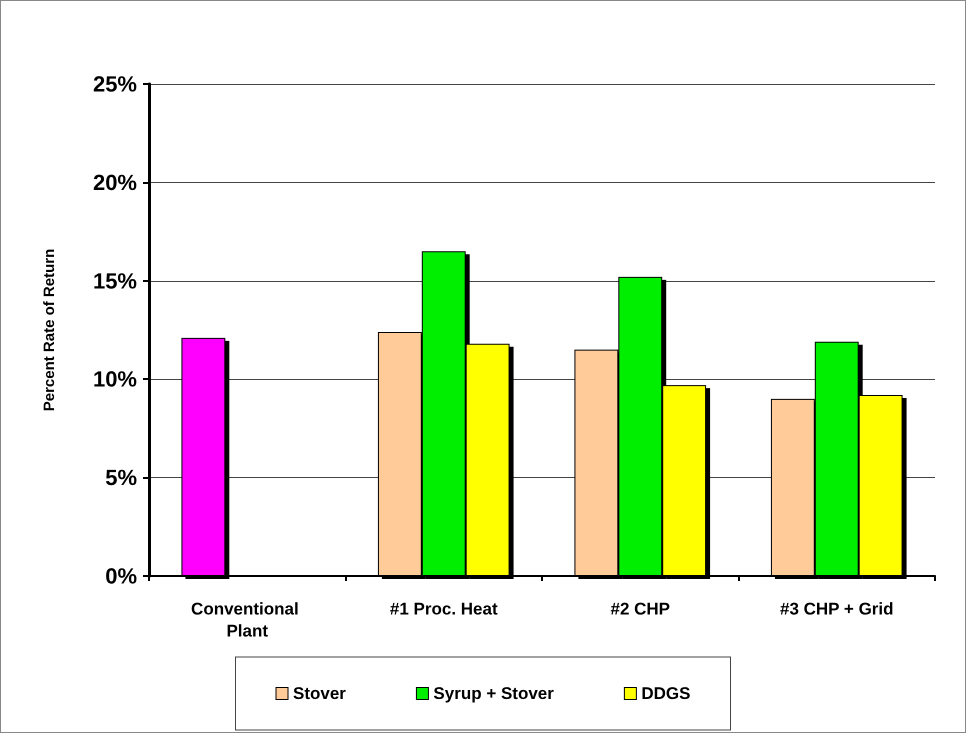 This screenshot has width=966, height=733. Describe the element at coordinates (640, 609) in the screenshot. I see `x-tick-label: #2 CHP` at that location.